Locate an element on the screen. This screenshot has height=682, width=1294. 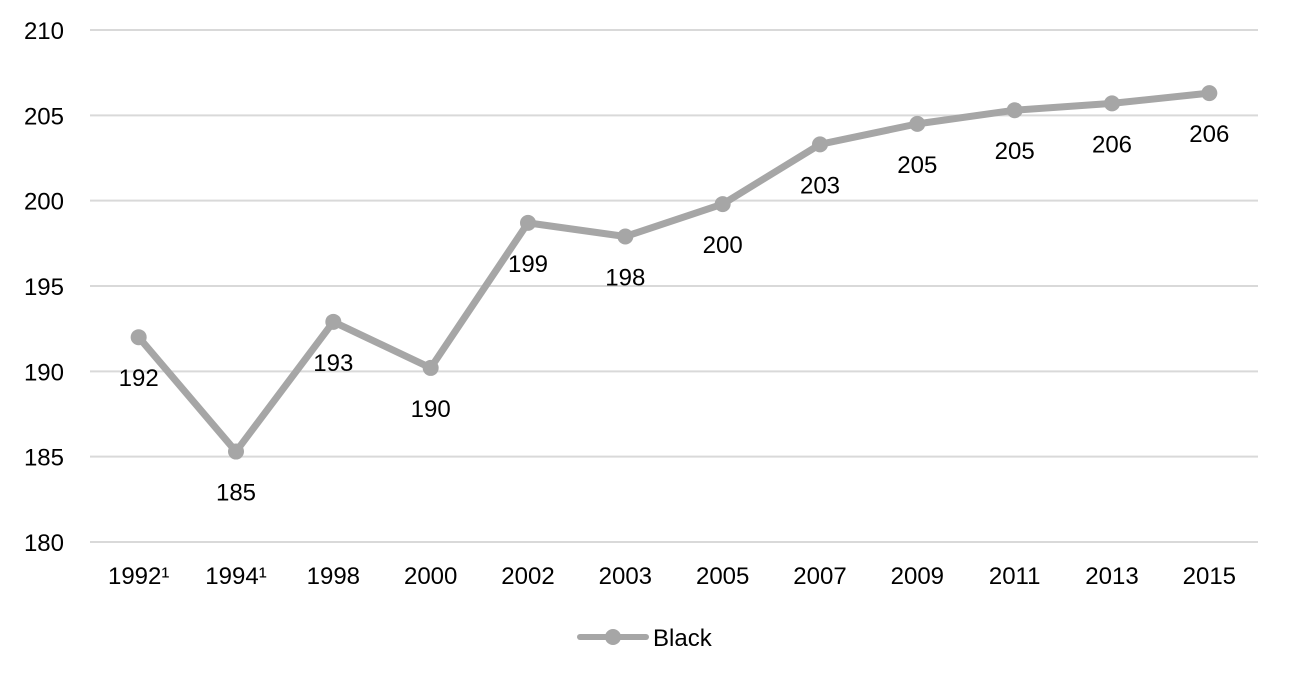
data-label: 190 is located at coordinates (431, 409).